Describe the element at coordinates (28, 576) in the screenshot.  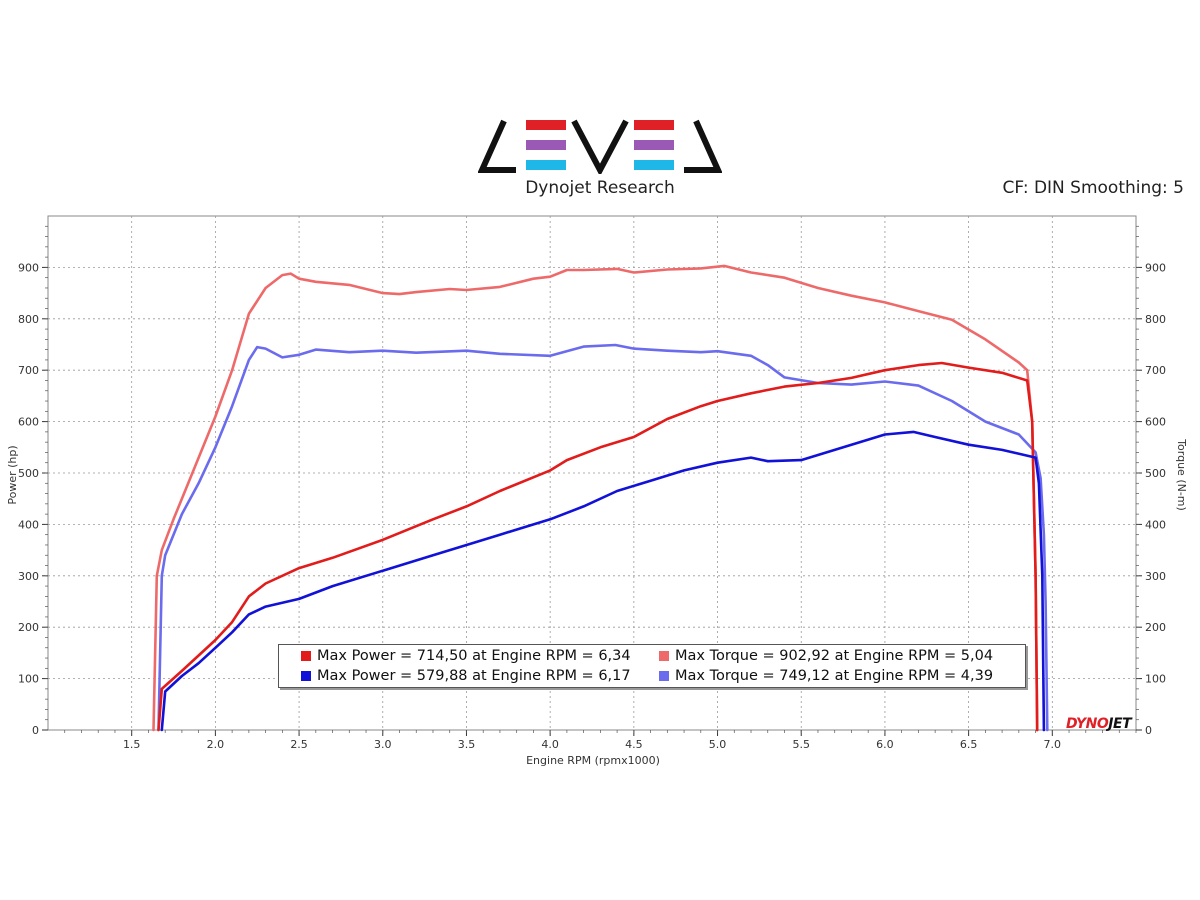
I see `y-tick-label-left: 300` at that location.